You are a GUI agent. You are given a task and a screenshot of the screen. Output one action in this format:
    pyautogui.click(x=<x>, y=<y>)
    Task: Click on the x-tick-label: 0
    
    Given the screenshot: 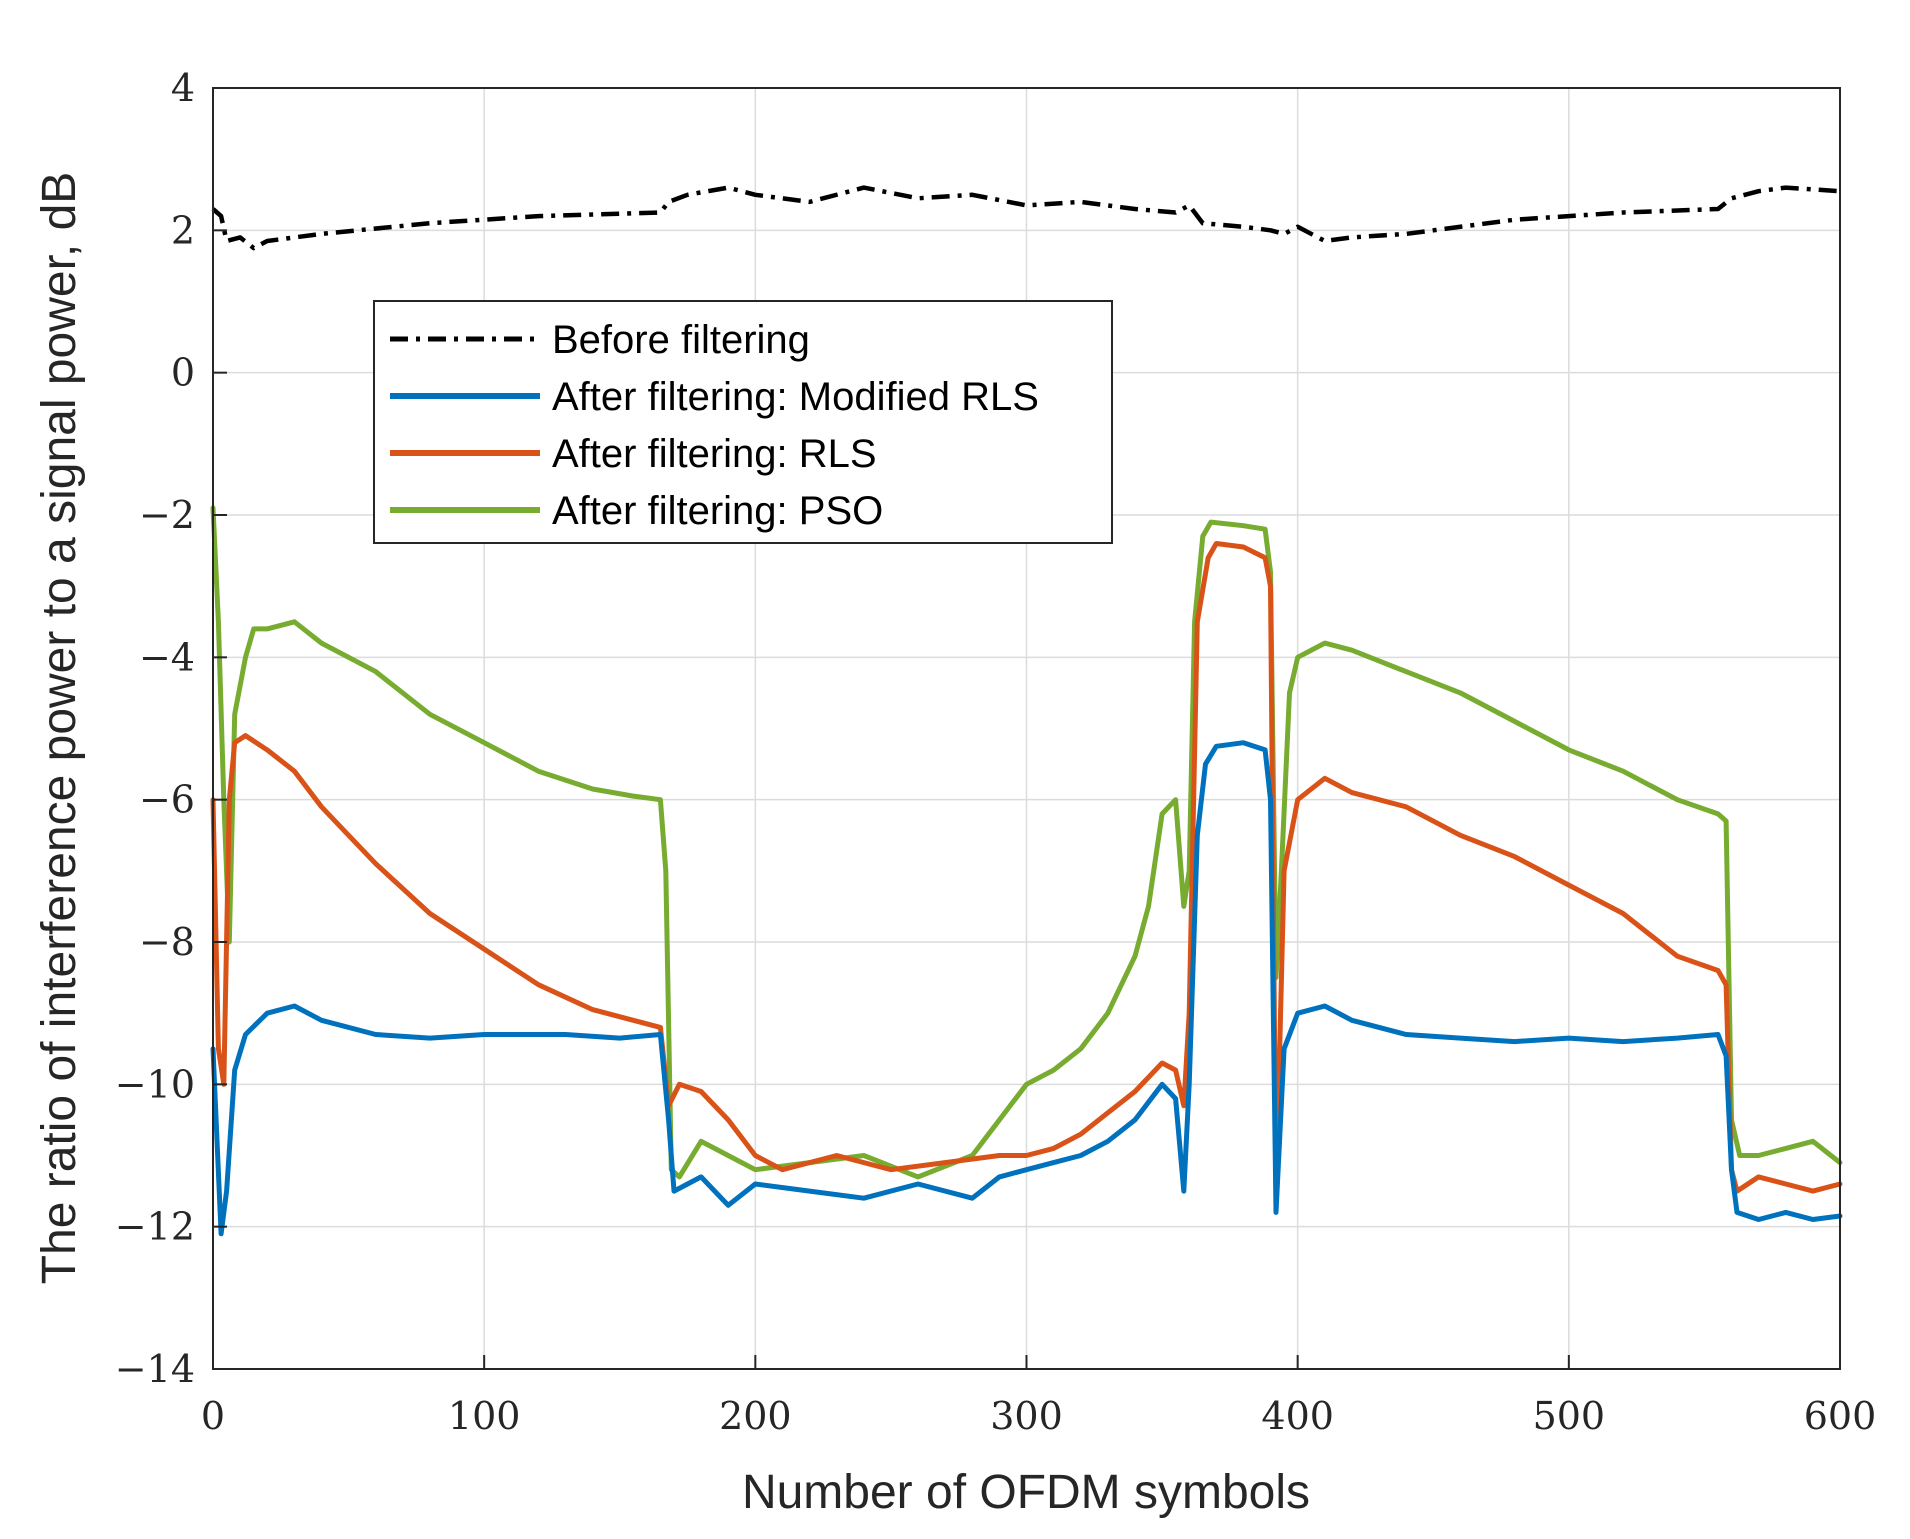 What is the action you would take?
    pyautogui.click(x=213, y=1416)
    